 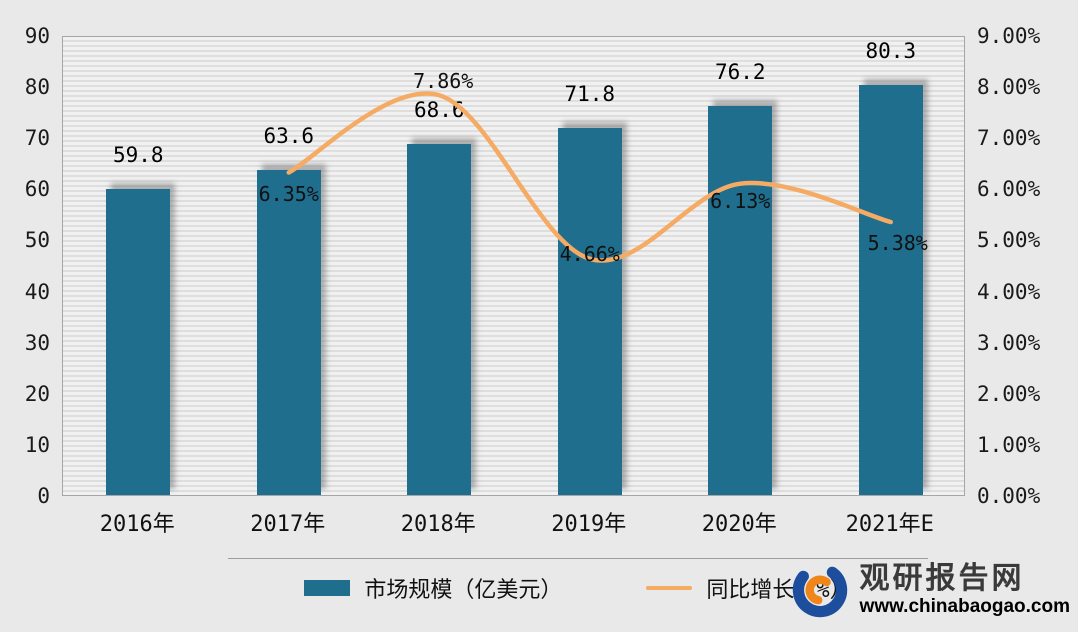 What do you see at coordinates (590, 94) in the screenshot?
I see `bar-value-label: 71.8` at bounding box center [590, 94].